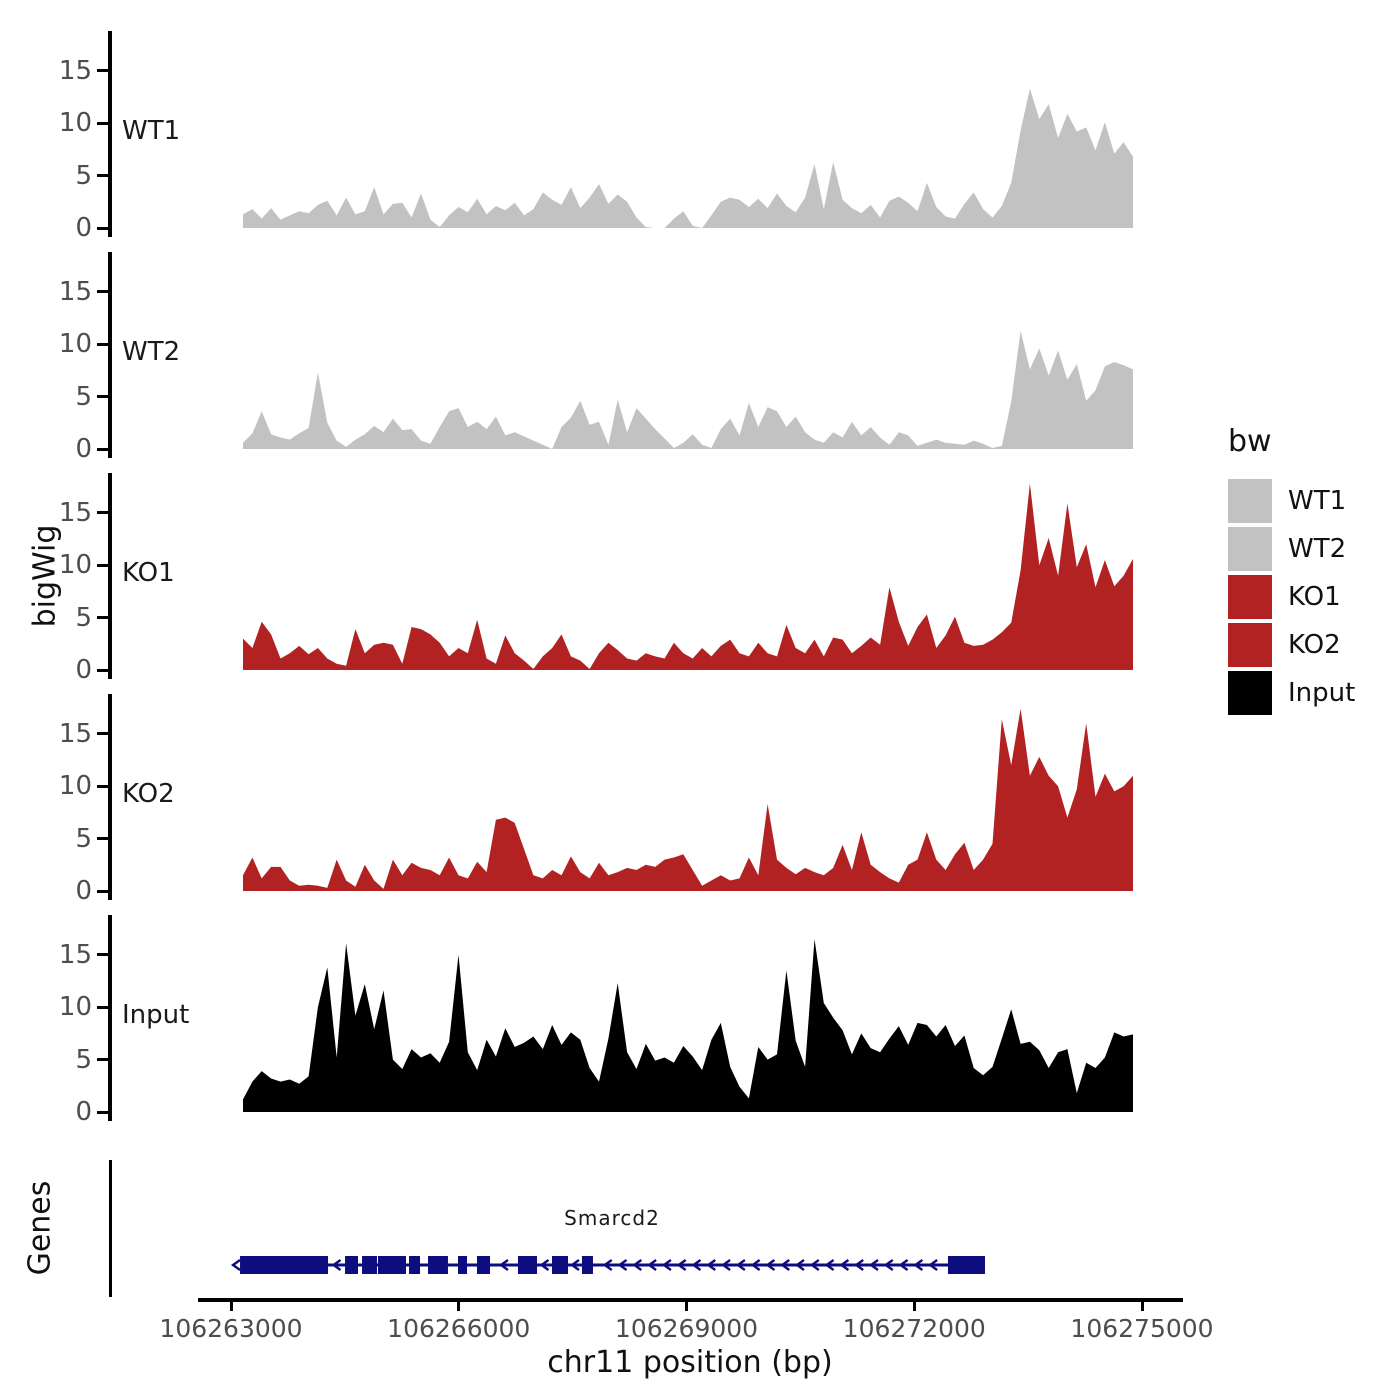 Image resolution: width=1400 pixels, height=1400 pixels. I want to click on gene-model-svg, so click(608, 1265).